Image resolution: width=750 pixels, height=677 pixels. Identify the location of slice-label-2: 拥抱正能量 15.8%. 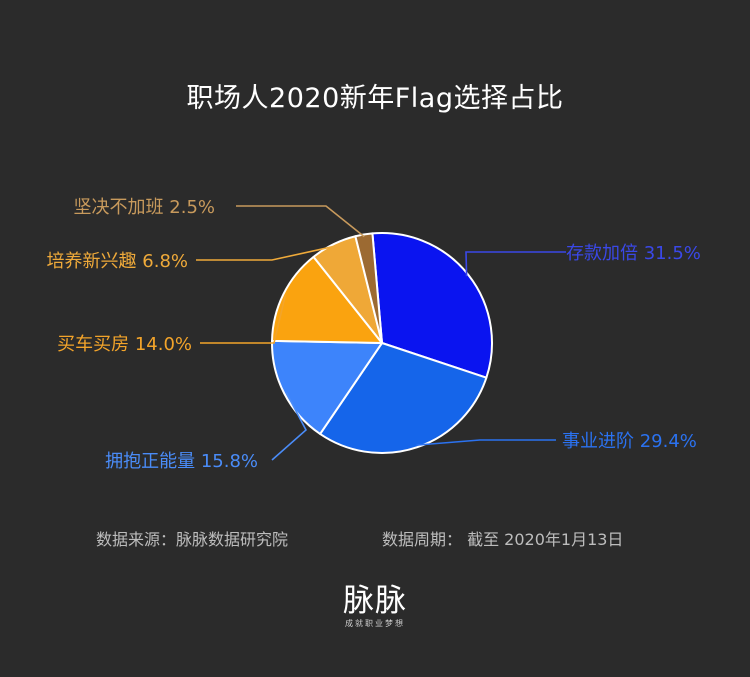
(181, 461).